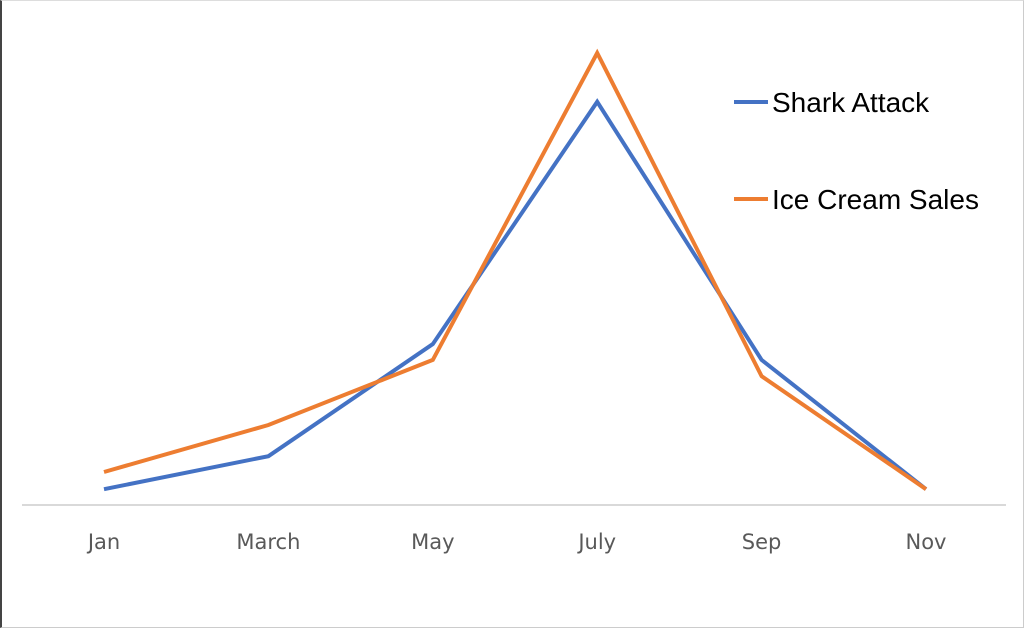 The height and width of the screenshot is (628, 1024). Describe the element at coordinates (432, 542) in the screenshot. I see `x-tick-label: May` at that location.